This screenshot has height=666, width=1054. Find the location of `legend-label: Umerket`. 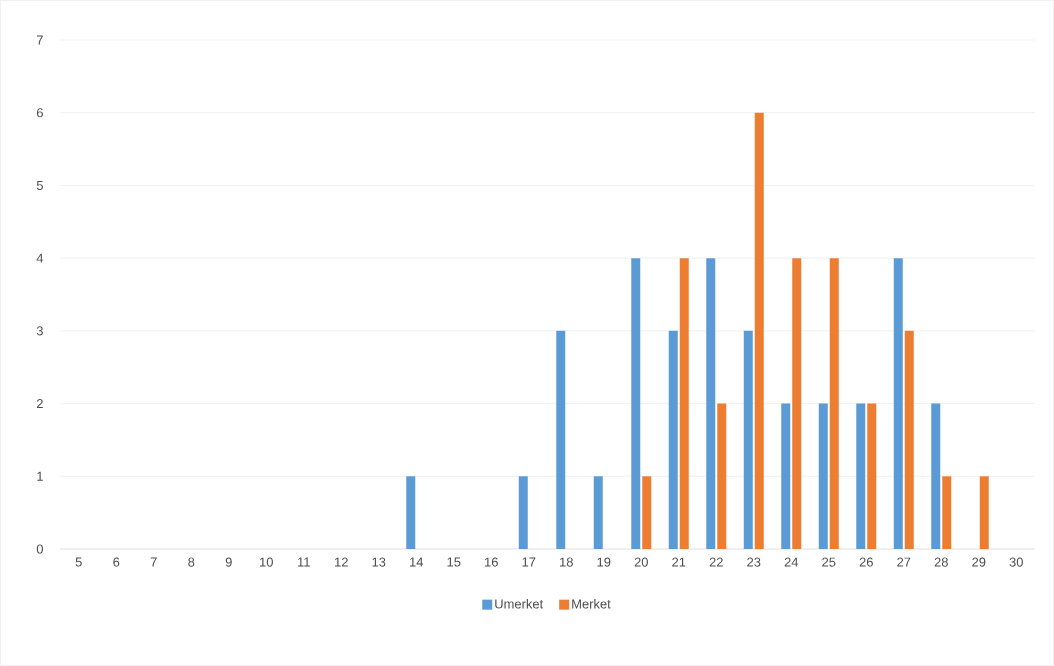

legend-label: Umerket is located at coordinates (519, 603).